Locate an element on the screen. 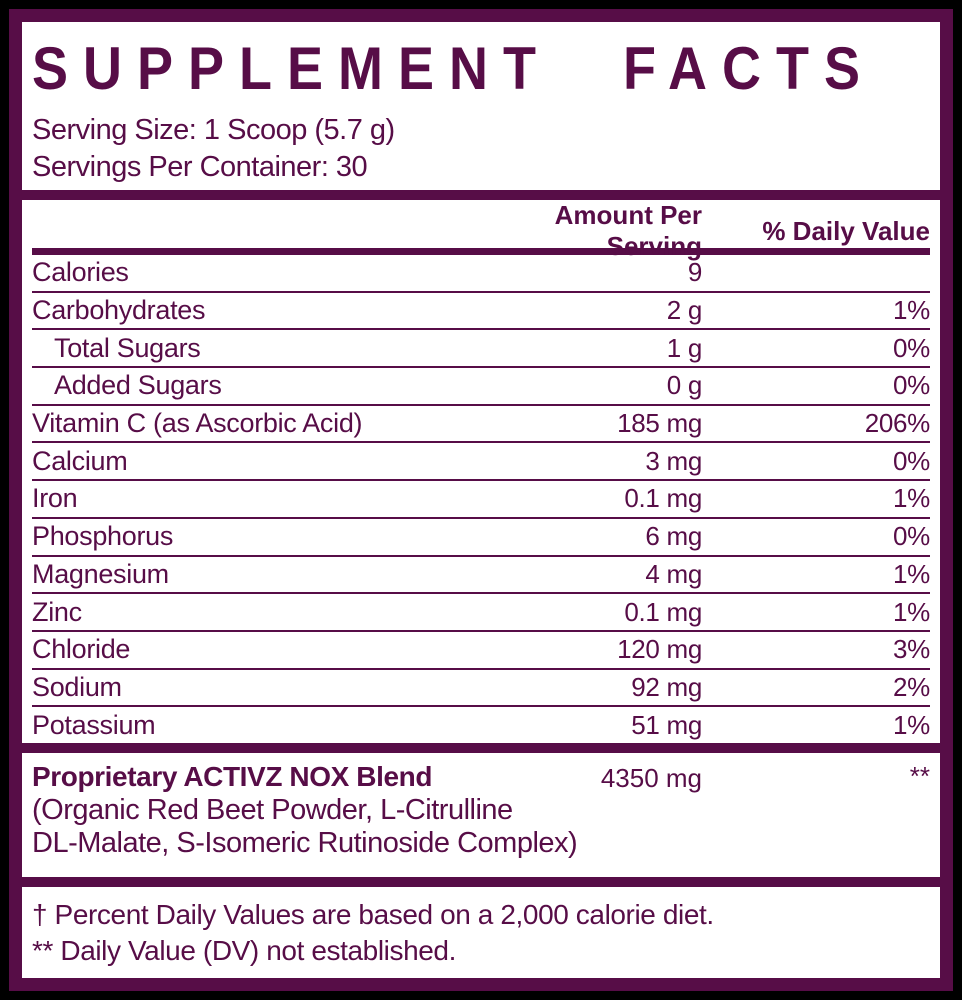  nutrient-amount: 185 mg is located at coordinates (659, 423).